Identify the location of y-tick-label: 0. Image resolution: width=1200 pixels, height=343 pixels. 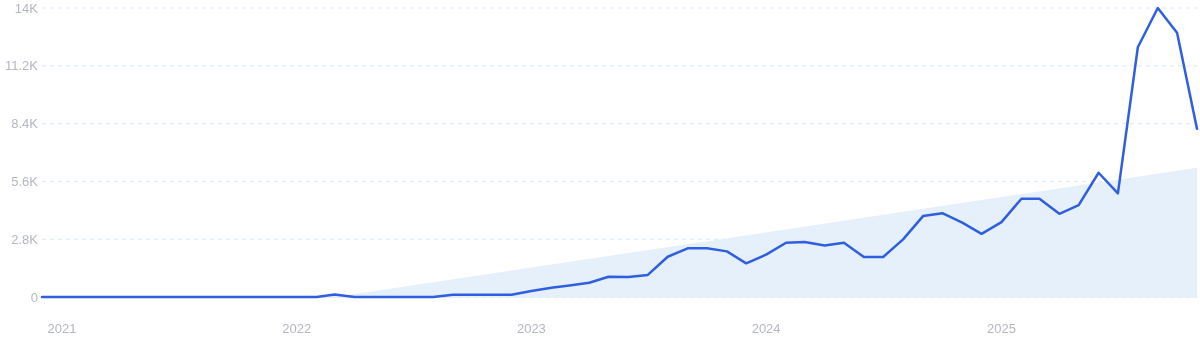
(34, 297).